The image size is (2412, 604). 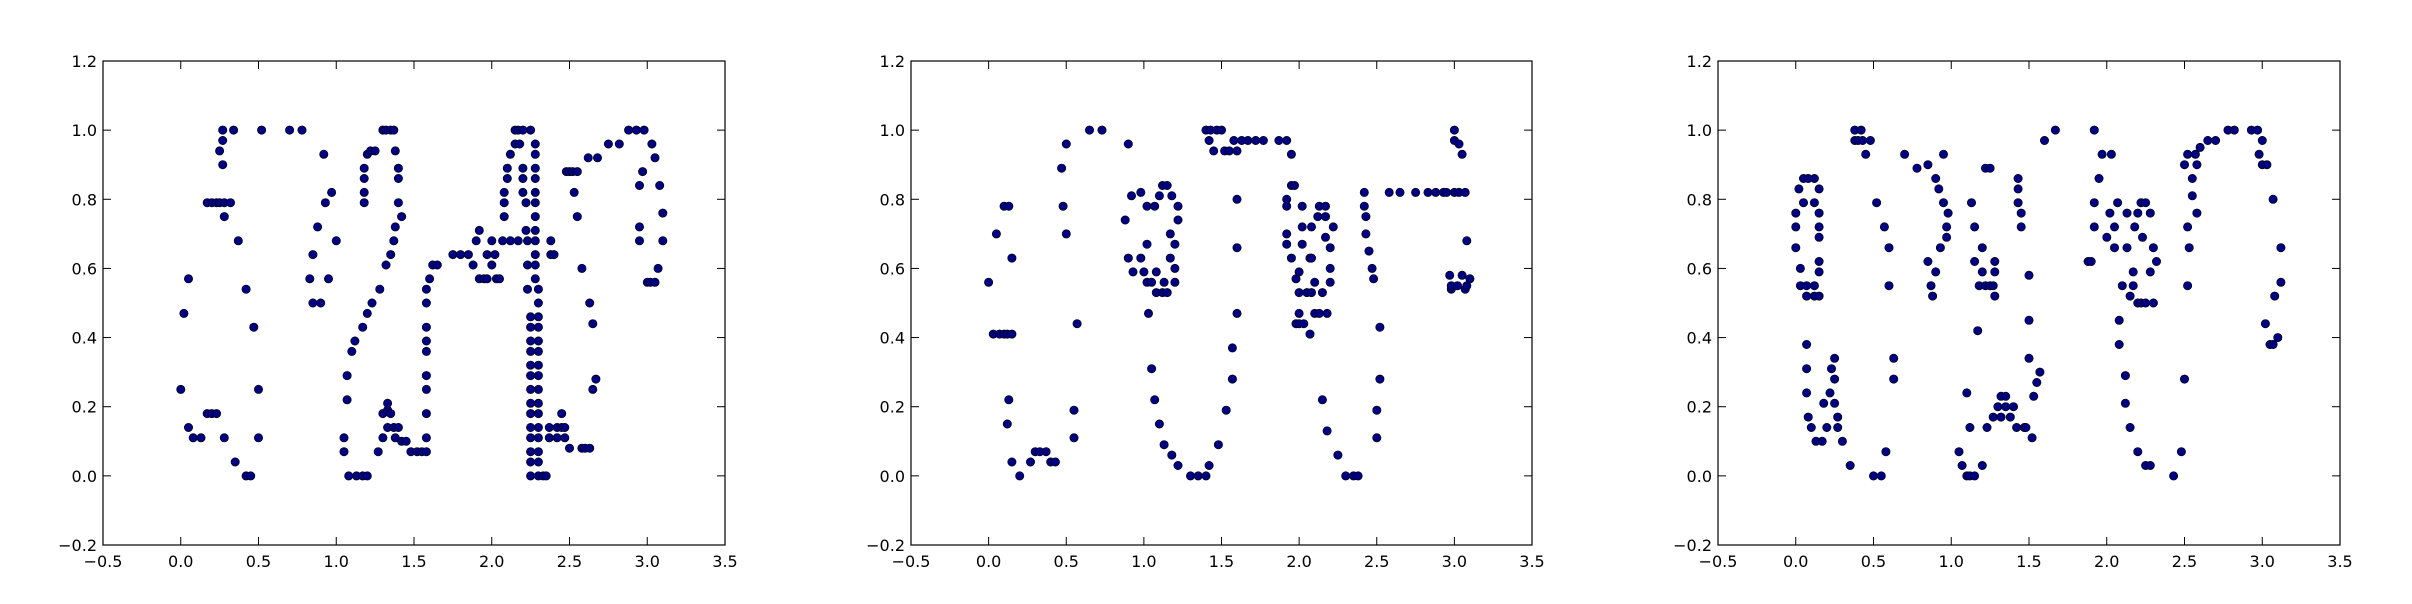 What do you see at coordinates (2106, 561) in the screenshot?
I see `x-tick-label: 2.0` at bounding box center [2106, 561].